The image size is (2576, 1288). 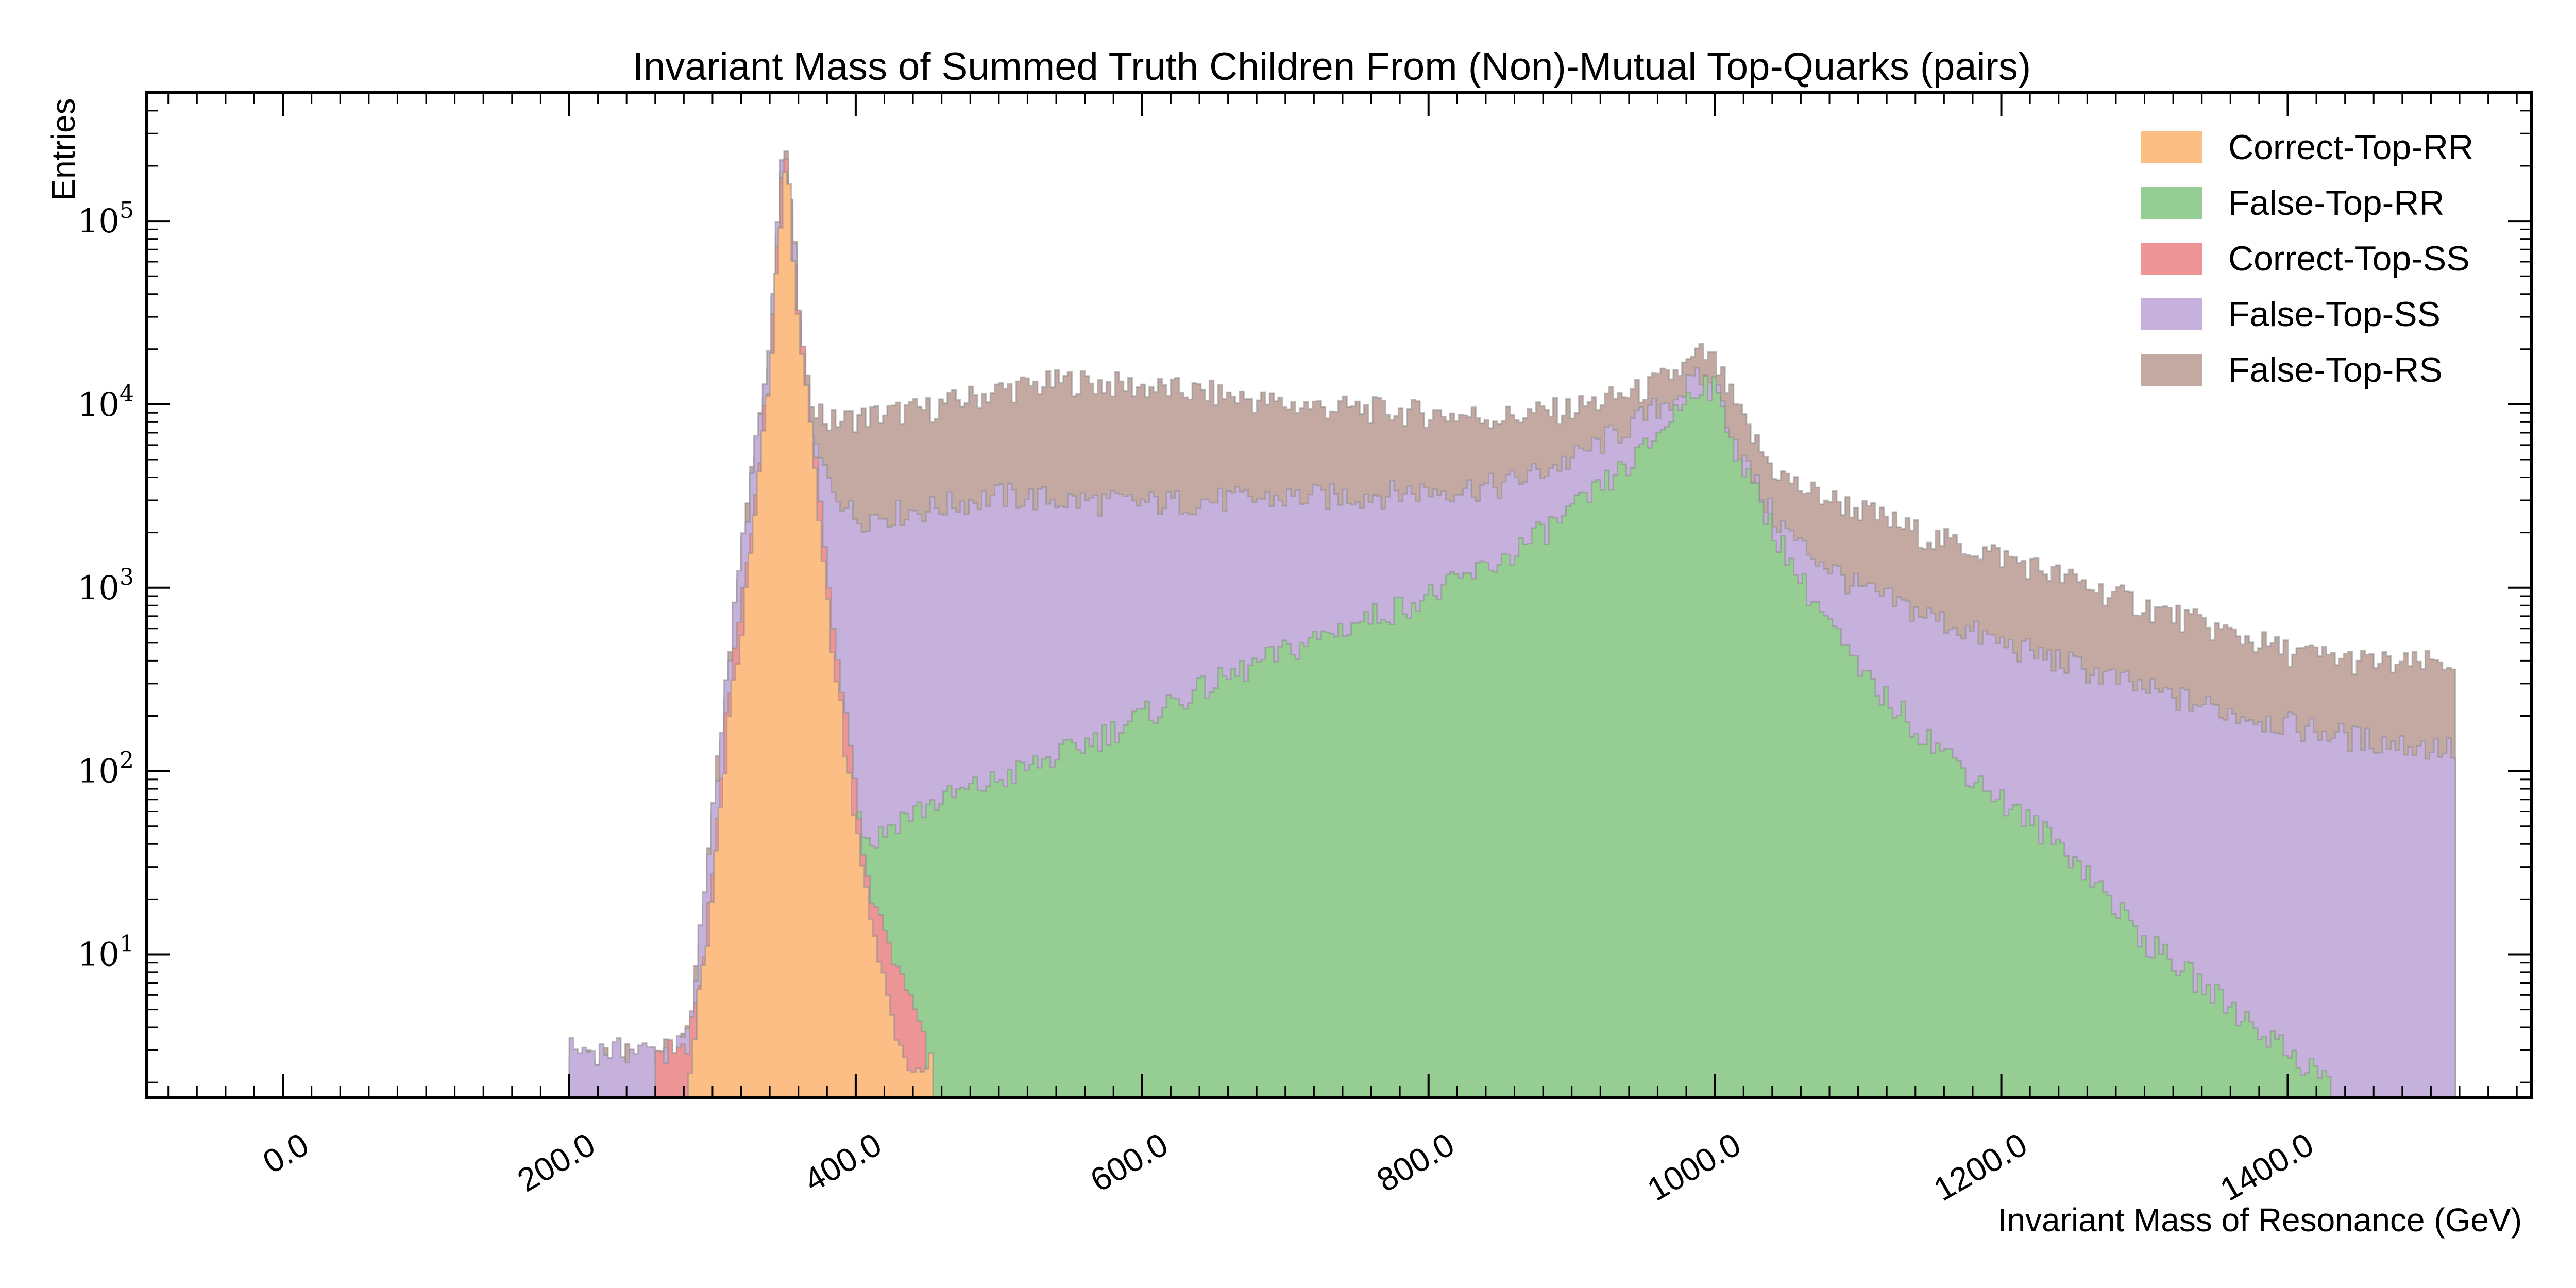 What do you see at coordinates (63, 149) in the screenshot?
I see `y-axis-label: Entries` at bounding box center [63, 149].